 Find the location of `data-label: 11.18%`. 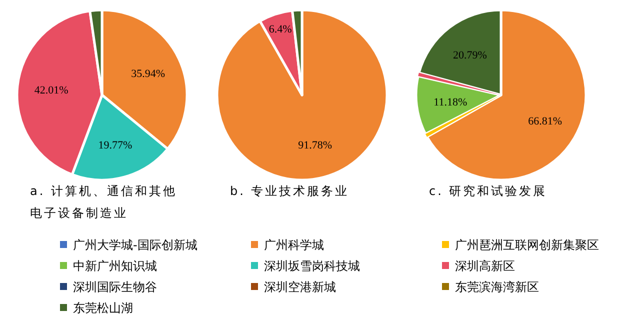

data-label: 11.18% is located at coordinates (451, 102).